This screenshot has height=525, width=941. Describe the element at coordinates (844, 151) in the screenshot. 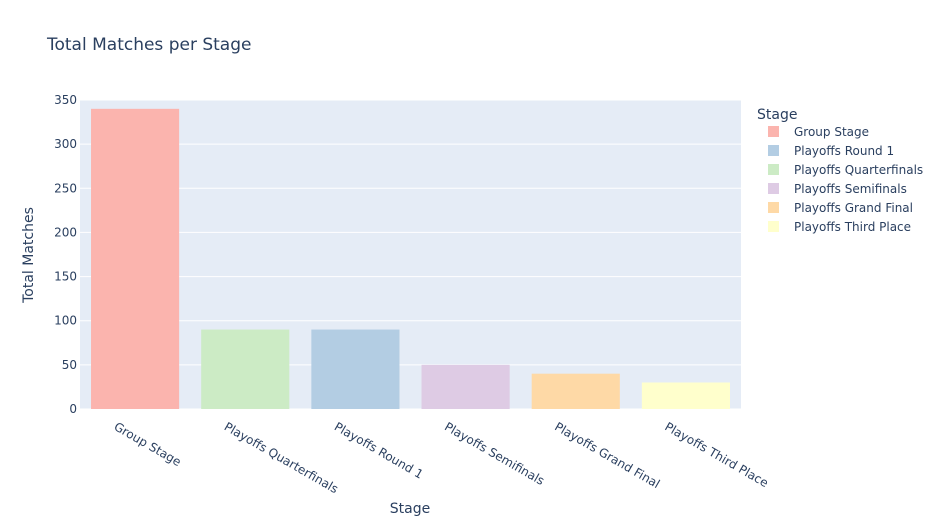

I see `legend-entry: Playoffs Round 1` at that location.